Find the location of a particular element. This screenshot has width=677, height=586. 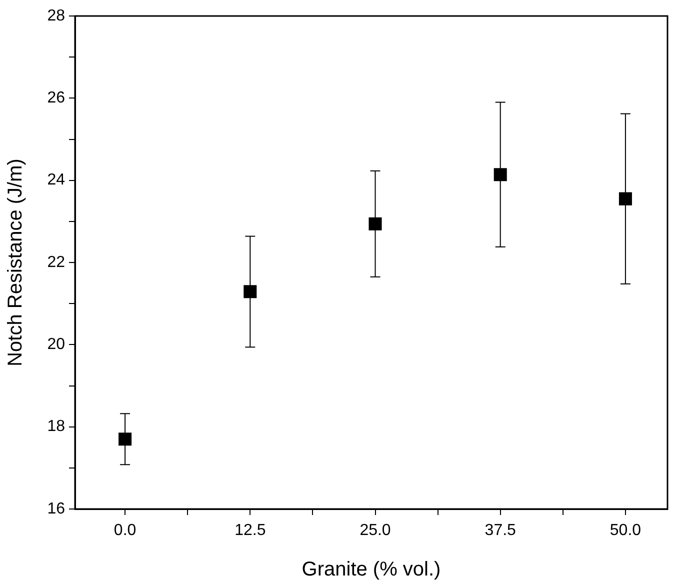

x-axis-title: Granite (% vol.) is located at coordinates (371, 569).